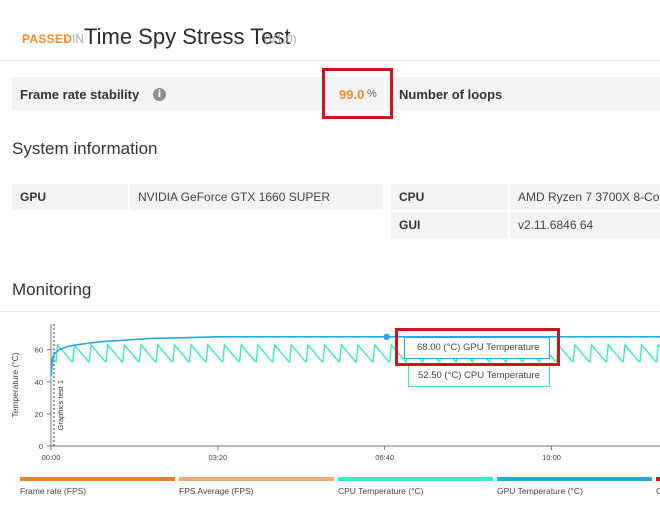 The height and width of the screenshot is (515, 660). What do you see at coordinates (449, 197) in the screenshot?
I see `cpu-label: CPU` at bounding box center [449, 197].